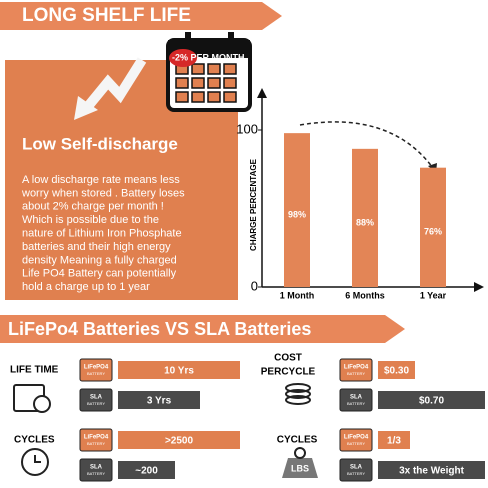 The width and height of the screenshot is (488, 488). I want to click on feature-body-line: Which is possible due to the, so click(90, 220).